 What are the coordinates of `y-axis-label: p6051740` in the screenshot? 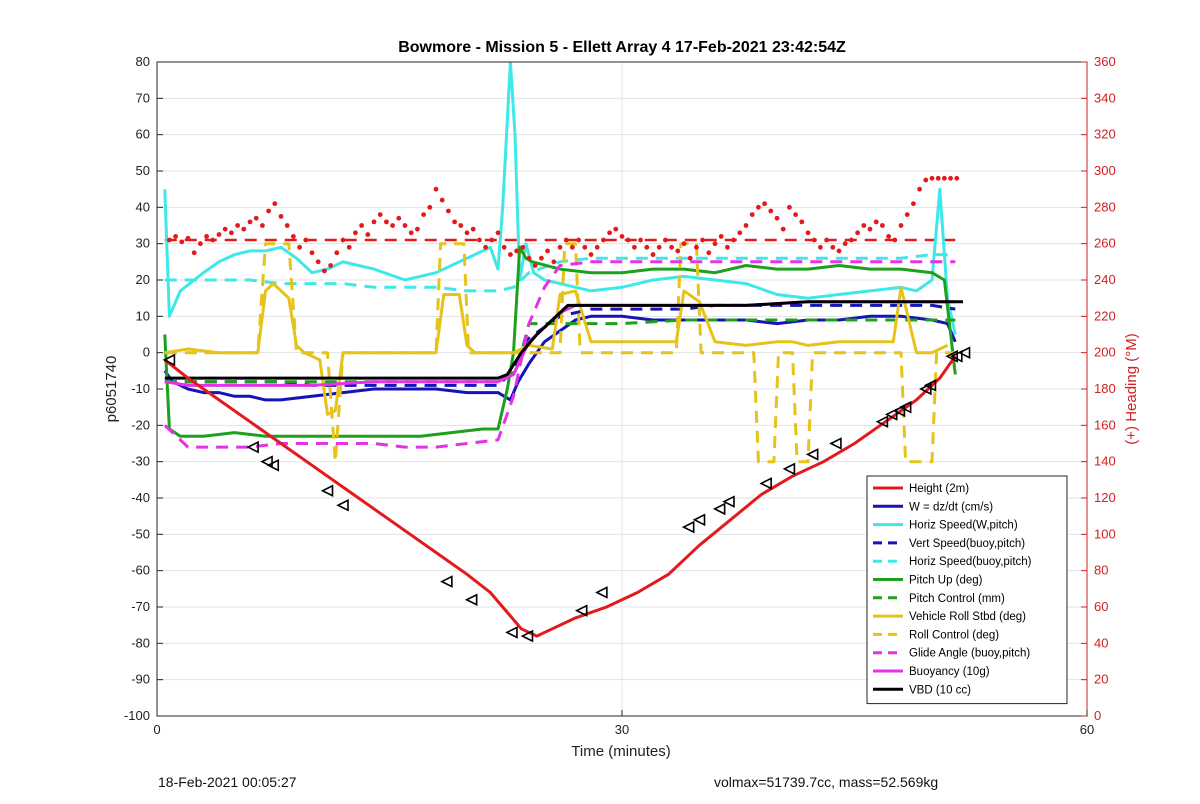 It's located at (111, 389).